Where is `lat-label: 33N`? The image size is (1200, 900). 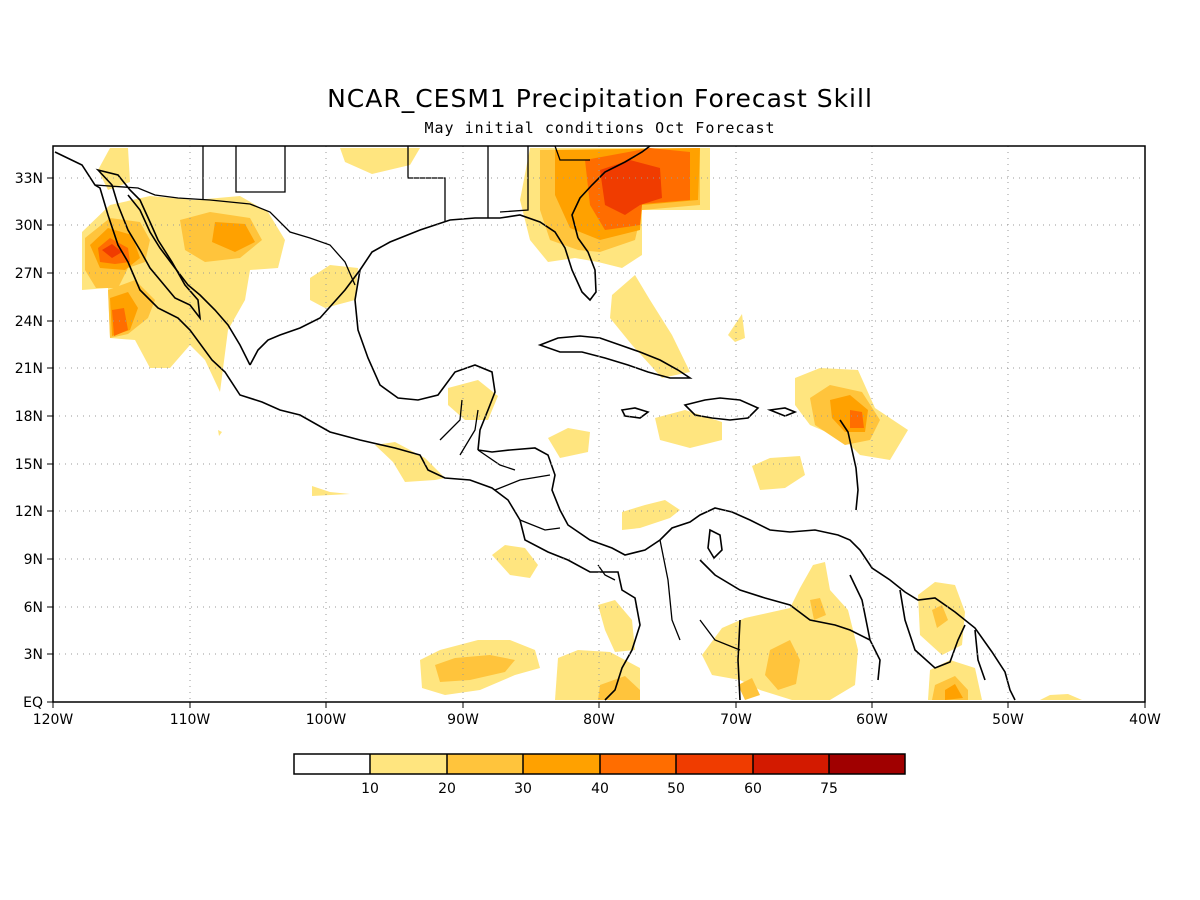 lat-label: 33N is located at coordinates (29, 179).